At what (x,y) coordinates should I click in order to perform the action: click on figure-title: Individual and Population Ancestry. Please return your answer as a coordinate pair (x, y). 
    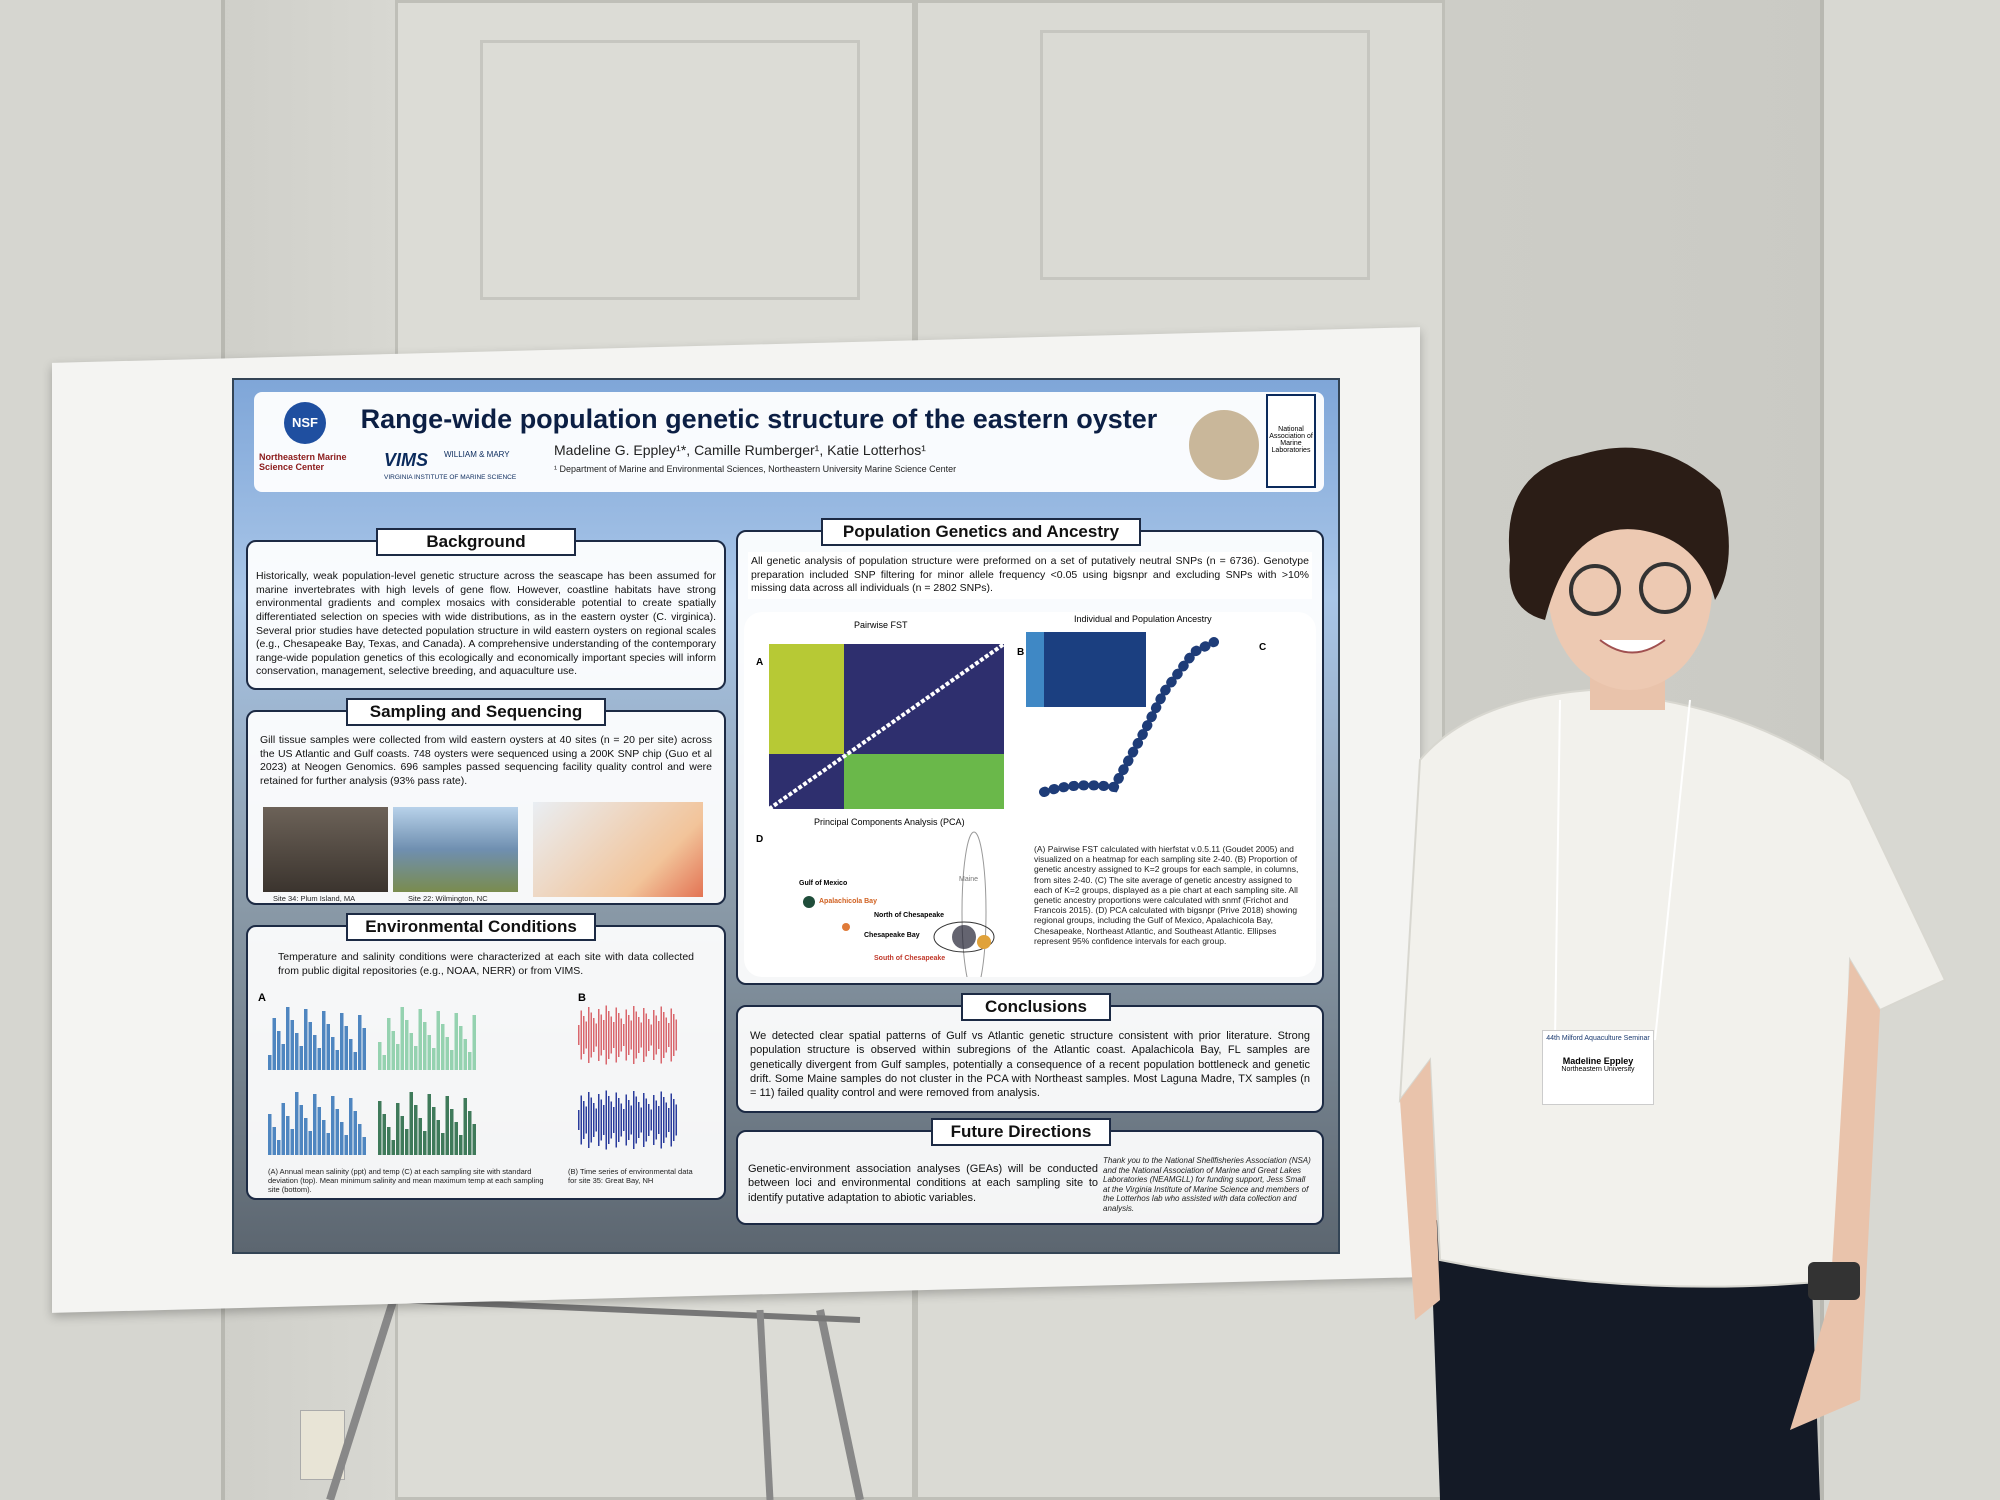
    Looking at the image, I should click on (1143, 619).